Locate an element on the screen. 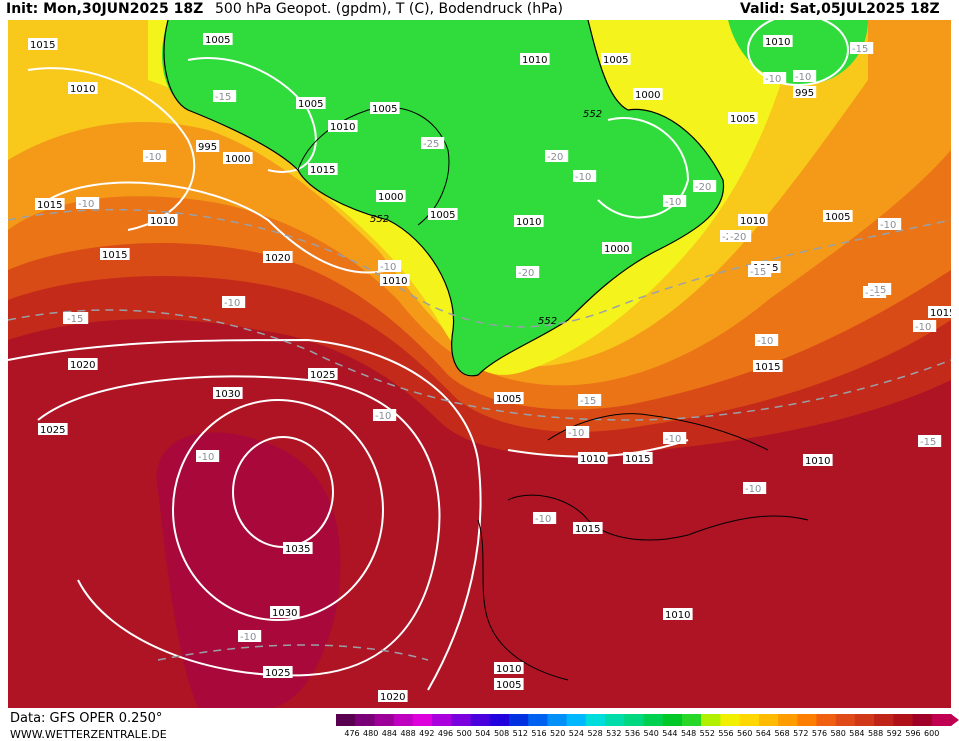 This screenshot has height=741, width=959. colorbar-tick-label: 520 is located at coordinates (558, 733).